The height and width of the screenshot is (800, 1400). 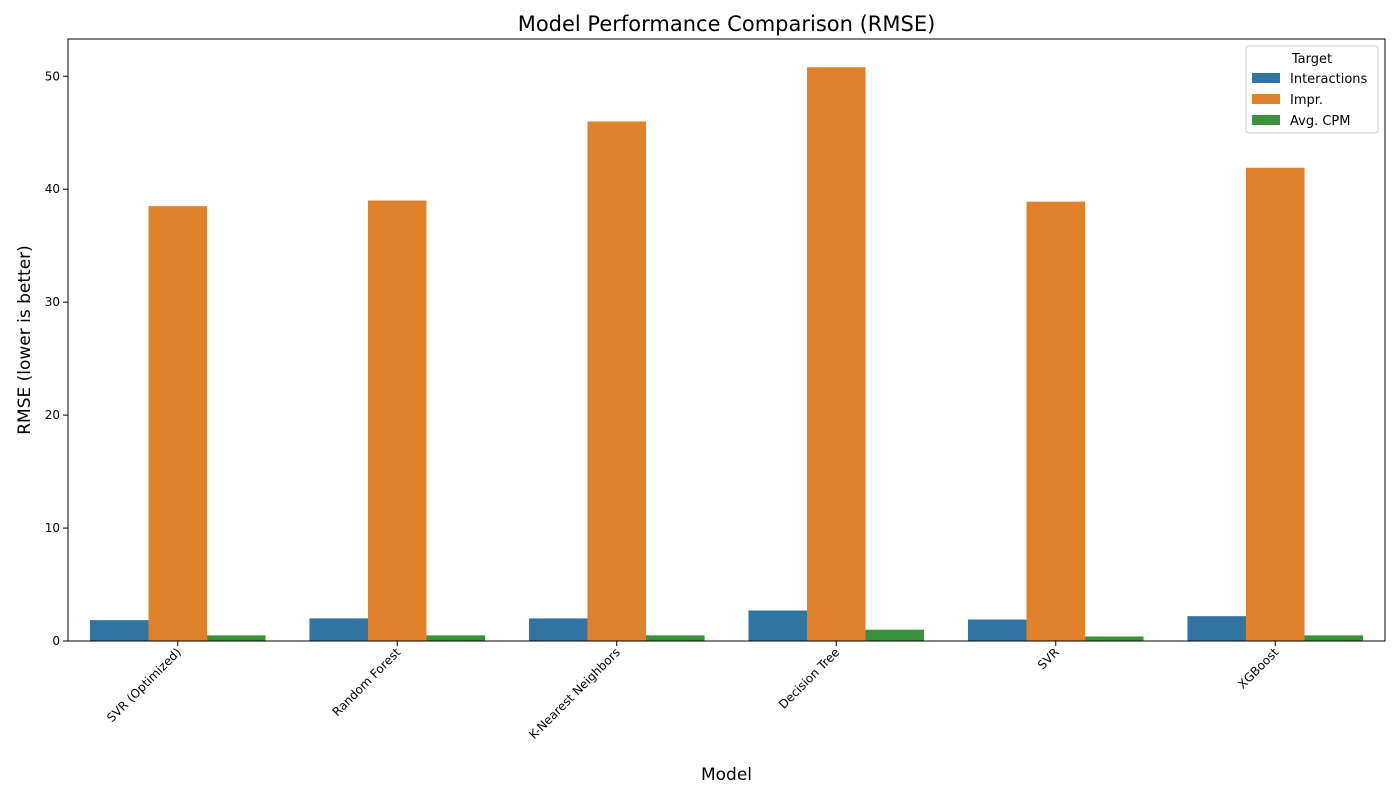 I want to click on legend-label: Impr., so click(x=1306, y=100).